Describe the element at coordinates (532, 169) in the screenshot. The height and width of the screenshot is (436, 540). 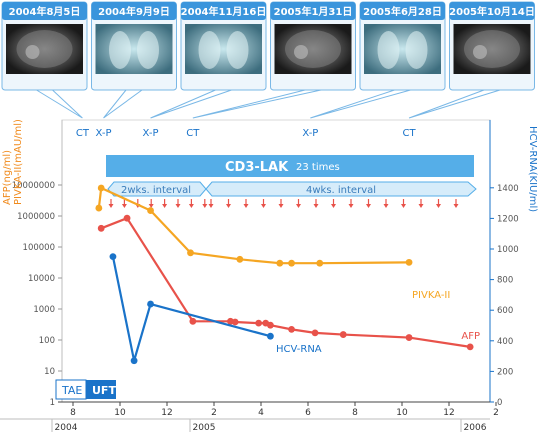
I see `right-axis-title: HCV-RNA(KIU/ml)` at that location.